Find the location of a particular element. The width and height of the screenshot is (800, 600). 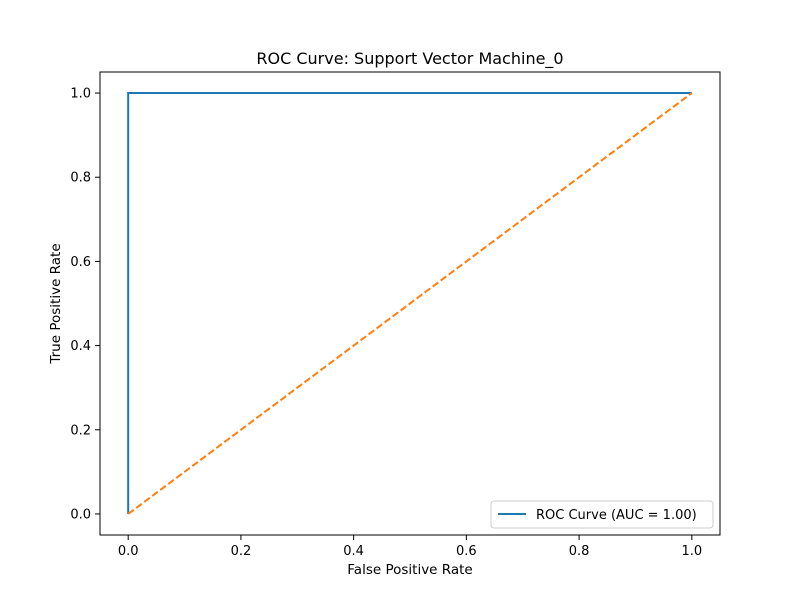

x-tick-label: 0.6 is located at coordinates (466, 551).